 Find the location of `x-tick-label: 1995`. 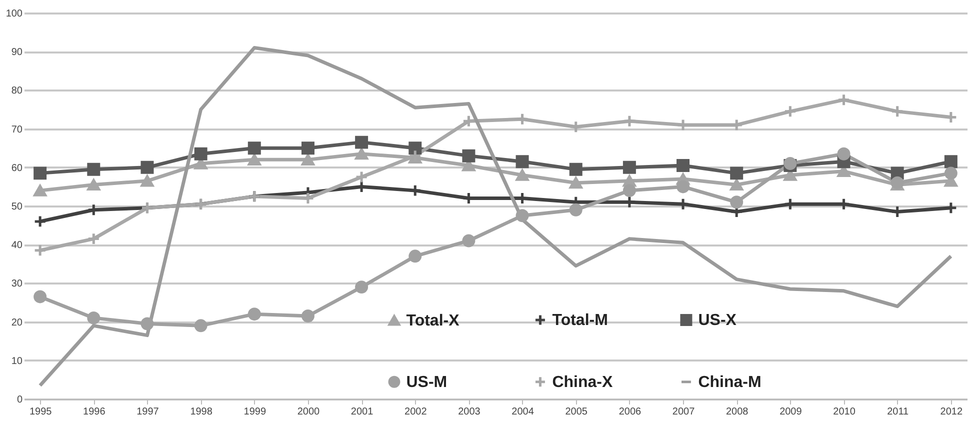

x-tick-label: 1995 is located at coordinates (40, 412).